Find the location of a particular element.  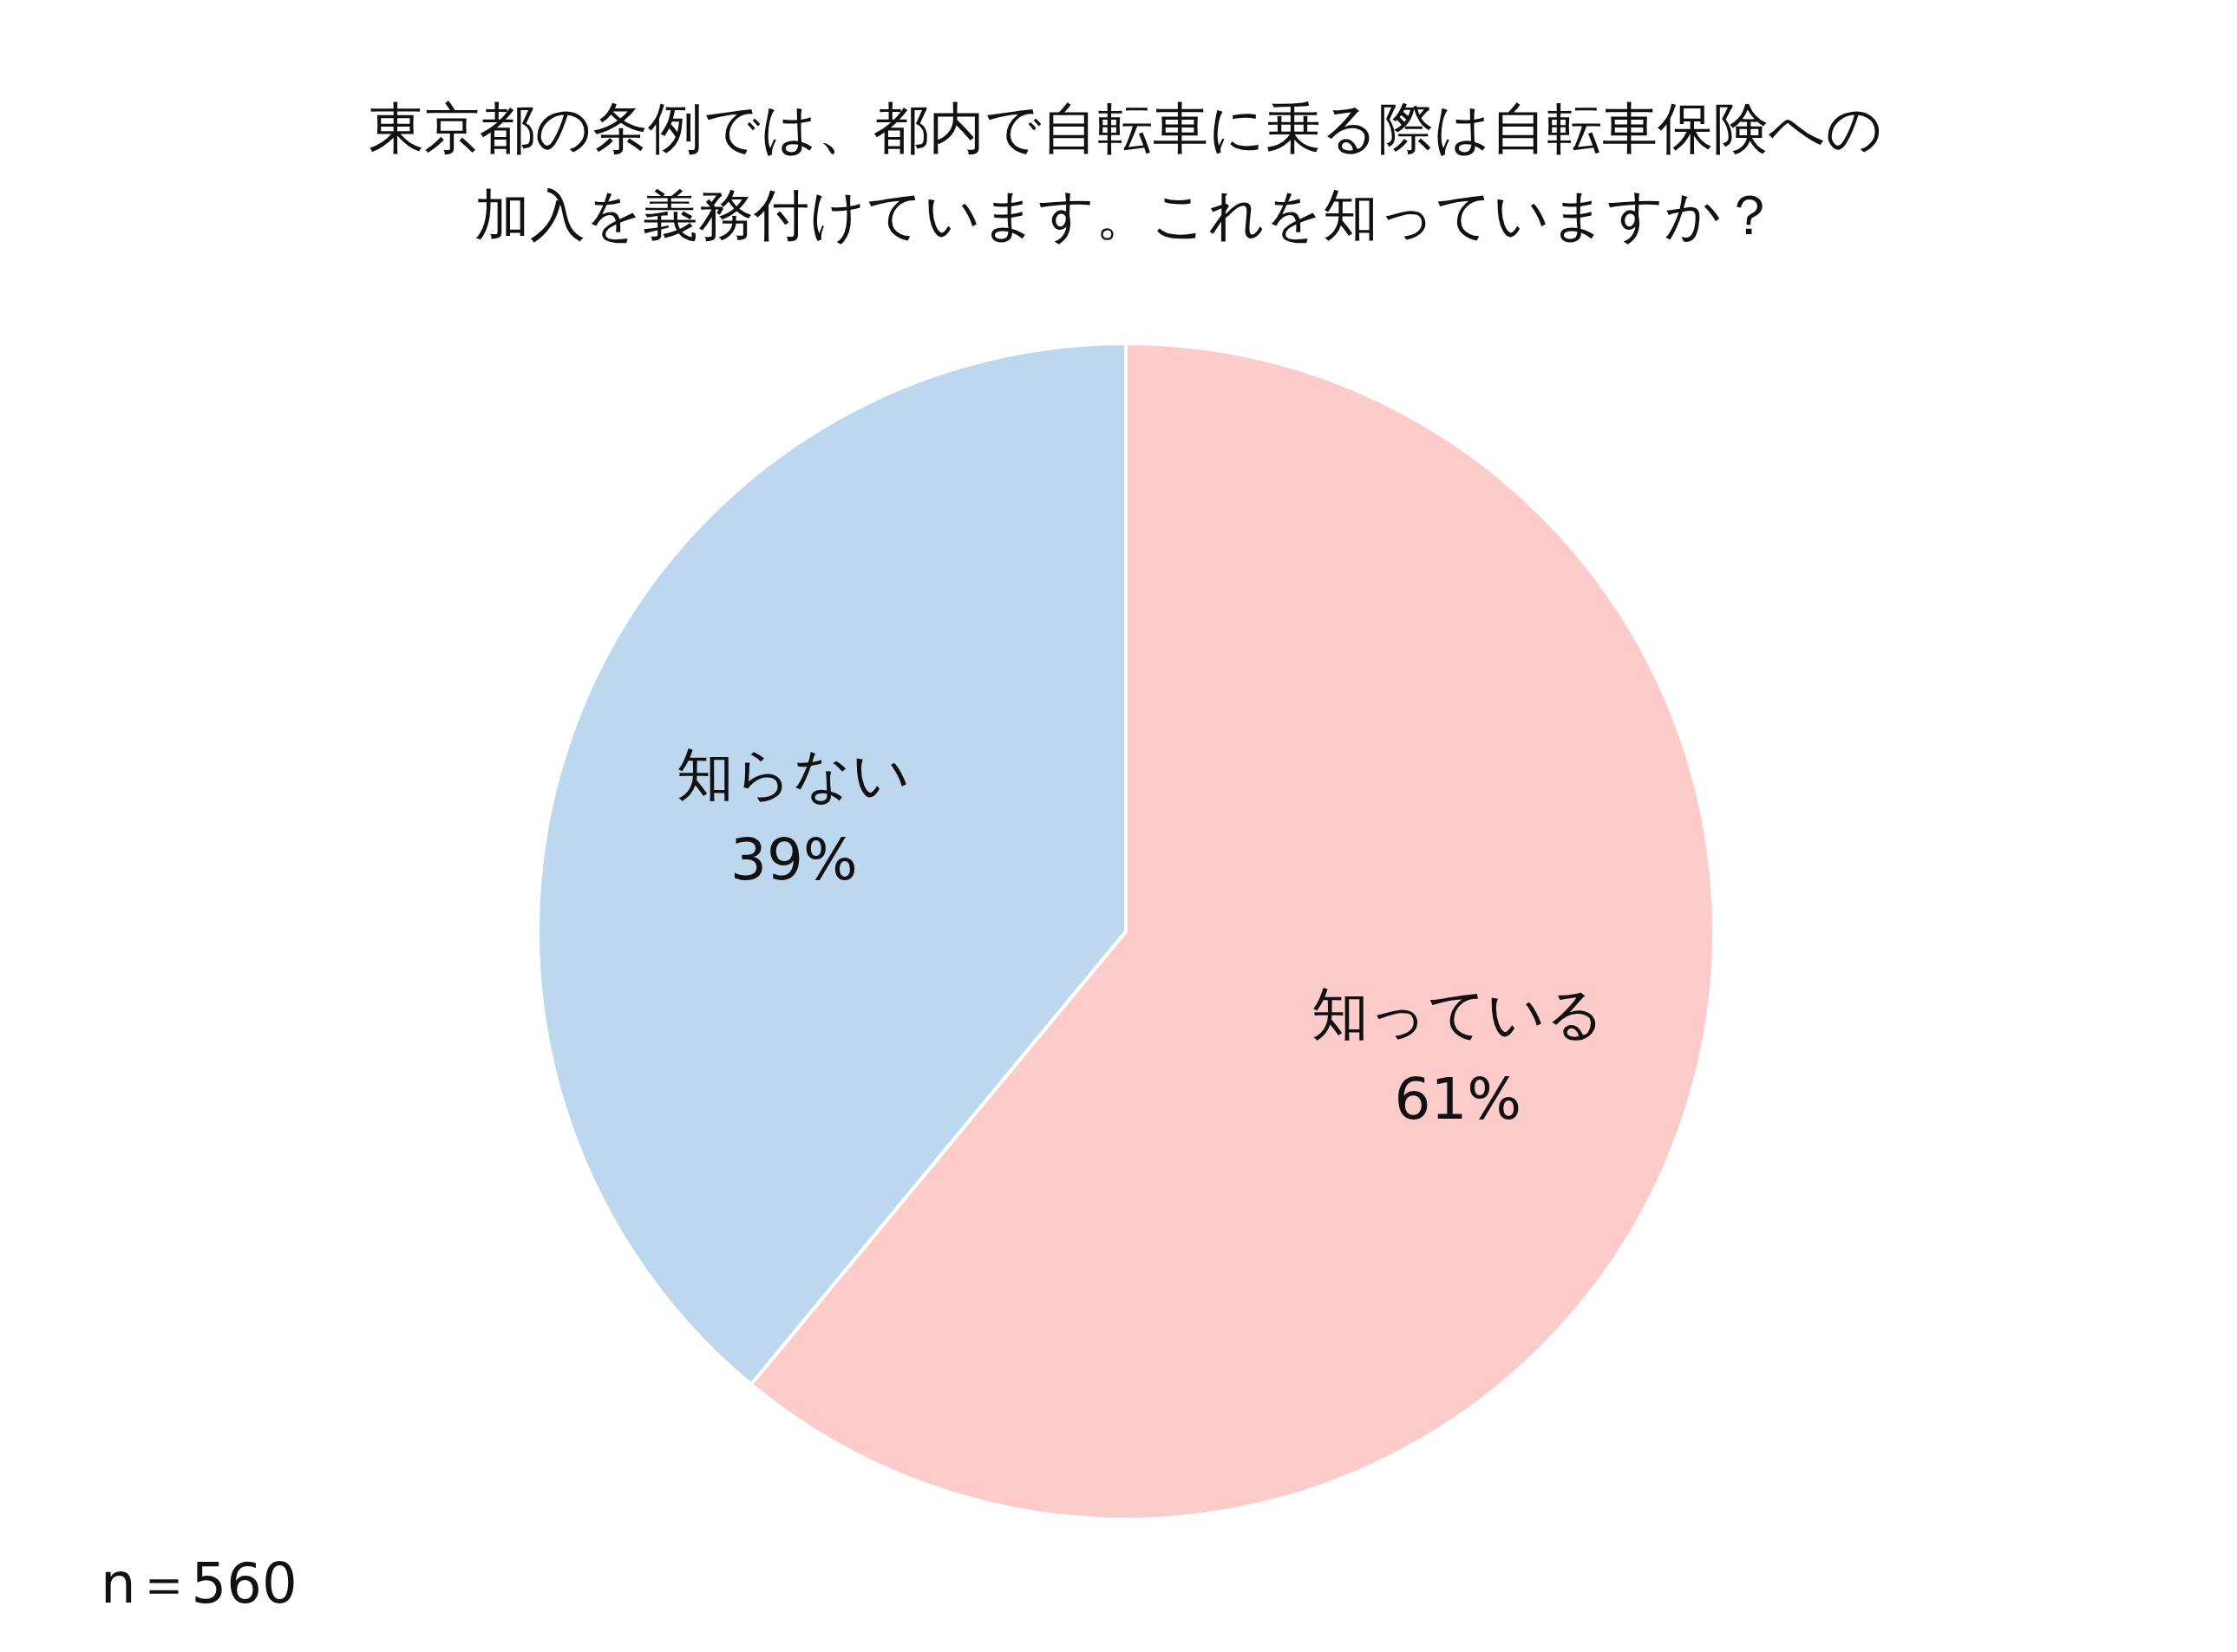

slice-label: 知っている is located at coordinates (1458, 1014).